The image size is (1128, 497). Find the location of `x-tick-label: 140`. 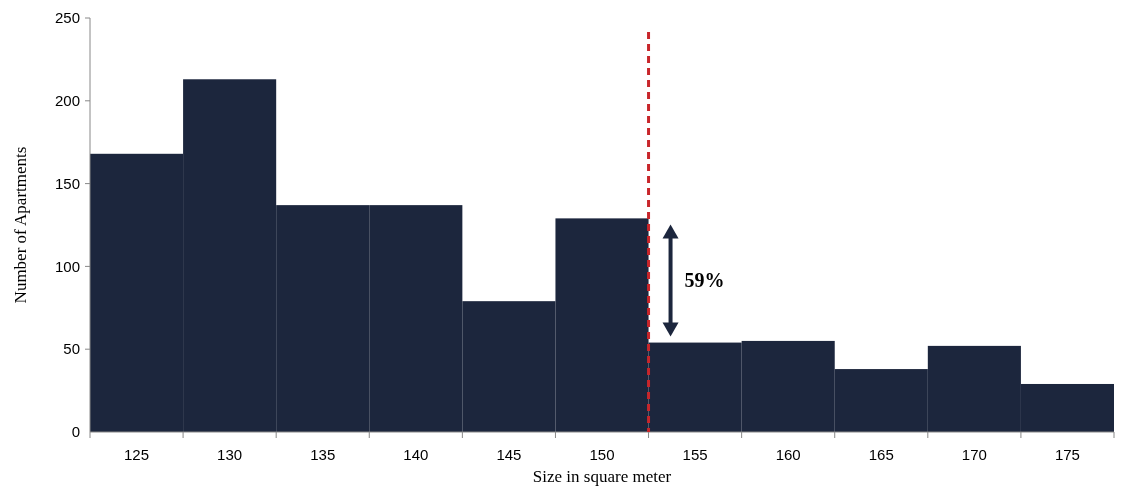

x-tick-label: 140 is located at coordinates (416, 454).